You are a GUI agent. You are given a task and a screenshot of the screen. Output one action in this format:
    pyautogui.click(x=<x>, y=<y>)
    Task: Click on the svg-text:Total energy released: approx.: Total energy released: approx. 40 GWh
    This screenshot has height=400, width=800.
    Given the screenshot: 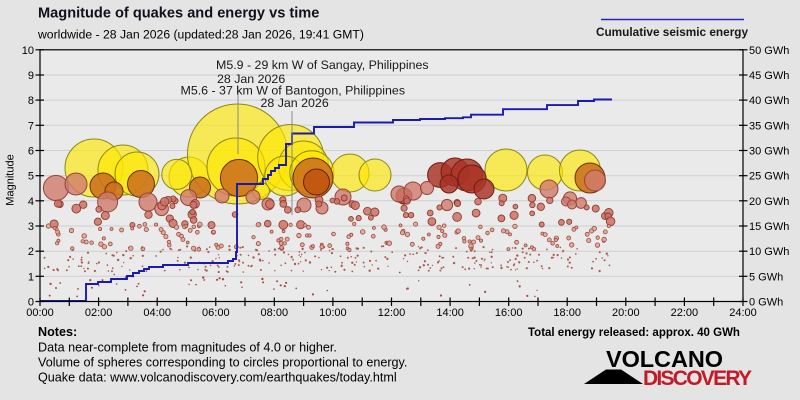 What is the action you would take?
    pyautogui.click(x=634, y=333)
    